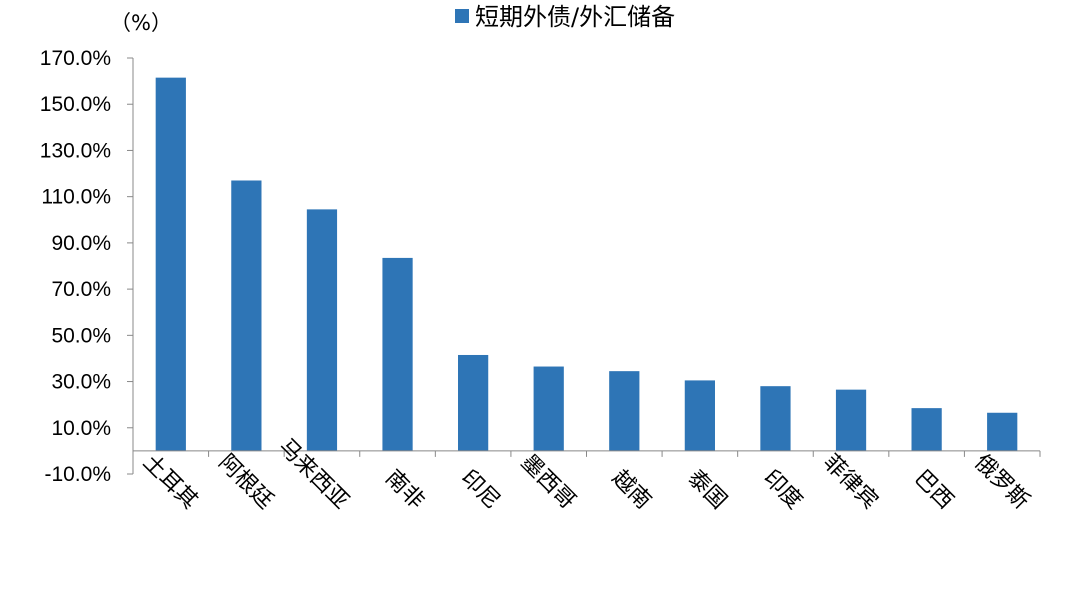  What do you see at coordinates (77, 474) in the screenshot?
I see `y-tick-label: -10.0%` at bounding box center [77, 474].